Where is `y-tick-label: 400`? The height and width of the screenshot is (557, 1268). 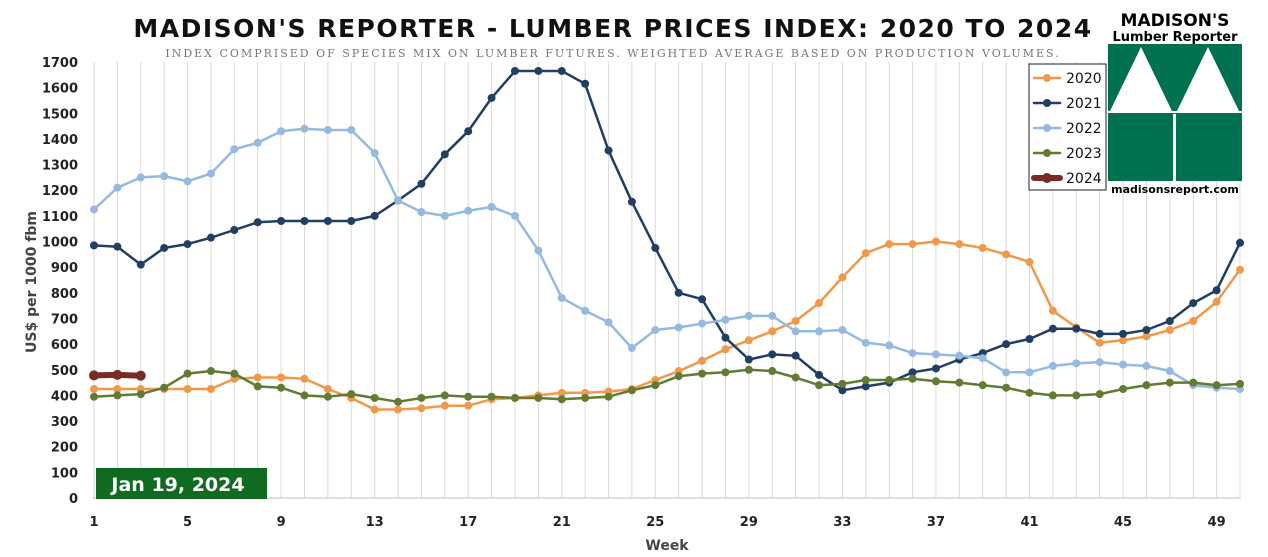 y-tick-label: 400 is located at coordinates (64, 396).